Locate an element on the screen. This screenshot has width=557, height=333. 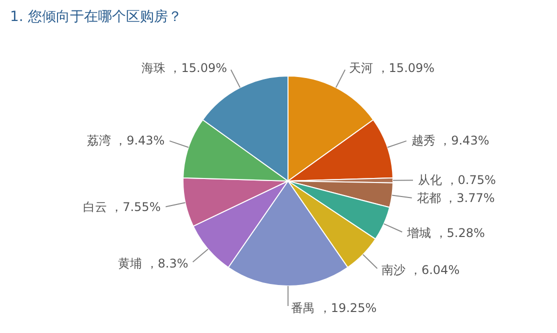
slice-label: 荔湾 ，9.43% is located at coordinates (125, 140).